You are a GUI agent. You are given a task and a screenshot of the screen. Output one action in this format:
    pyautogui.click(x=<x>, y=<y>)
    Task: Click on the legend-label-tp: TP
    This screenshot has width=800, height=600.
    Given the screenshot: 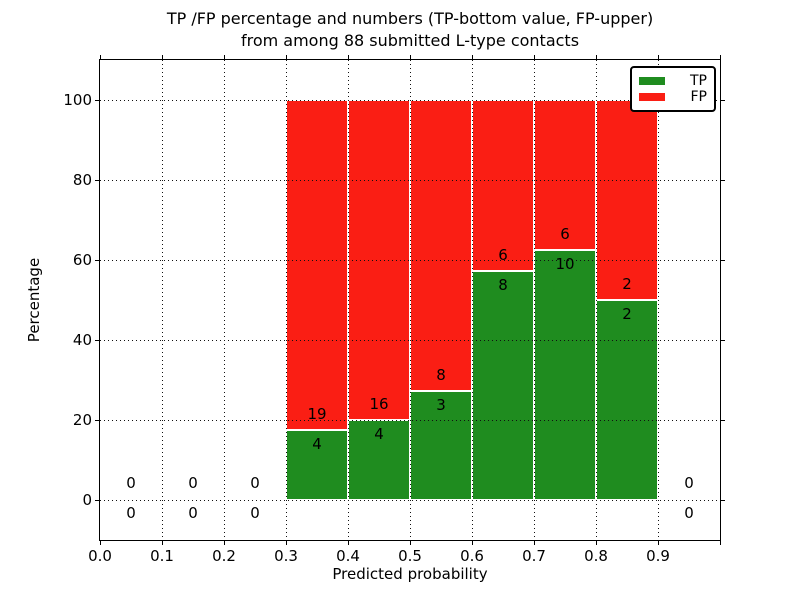 What is the action you would take?
    pyautogui.click(x=698, y=81)
    